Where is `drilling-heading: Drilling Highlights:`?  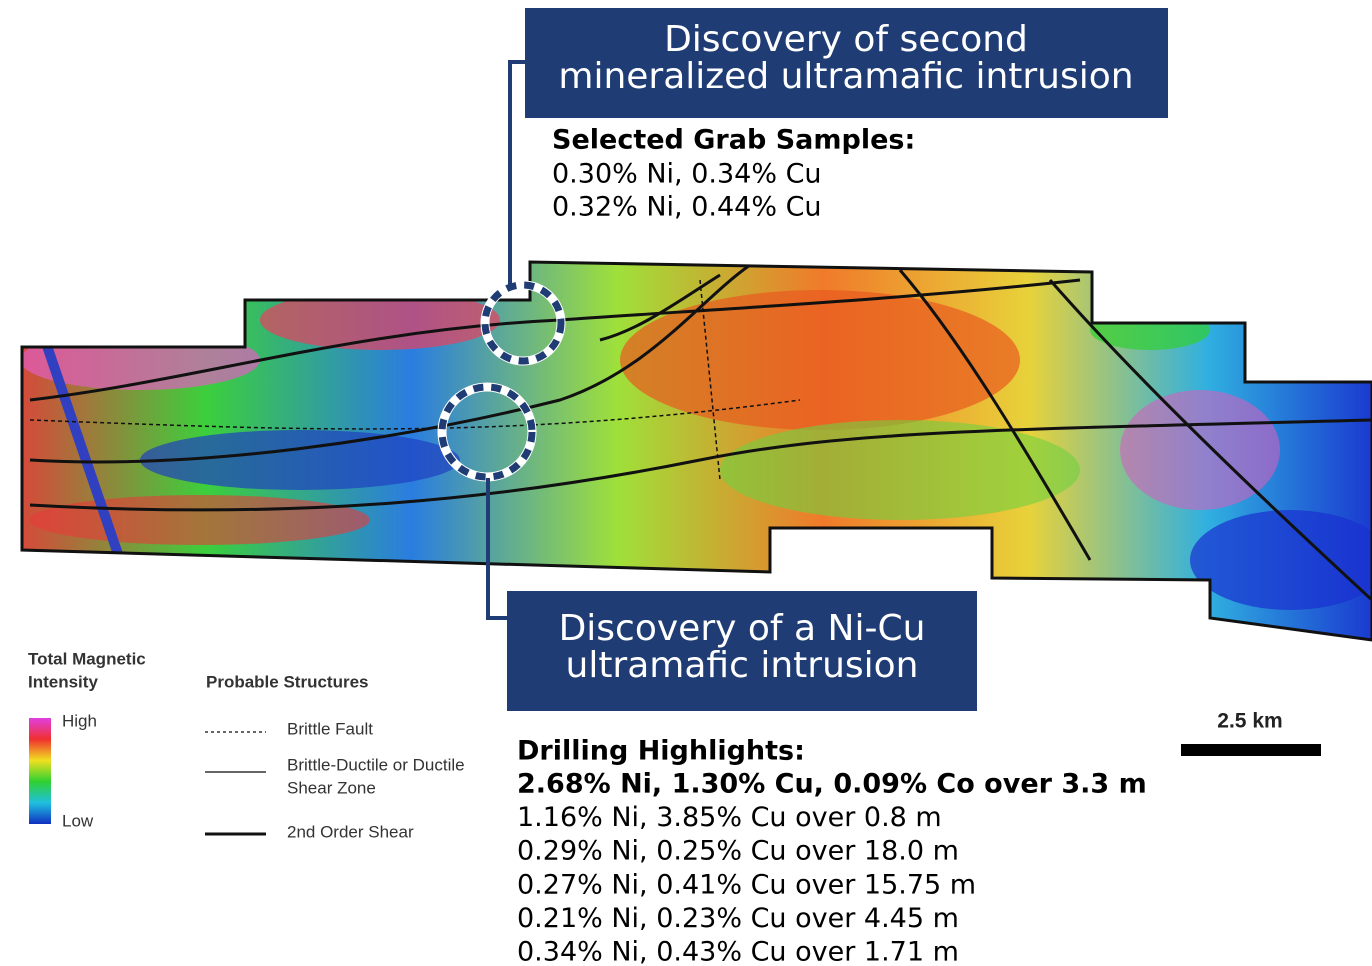 drilling-heading: Drilling Highlights: is located at coordinates (661, 751).